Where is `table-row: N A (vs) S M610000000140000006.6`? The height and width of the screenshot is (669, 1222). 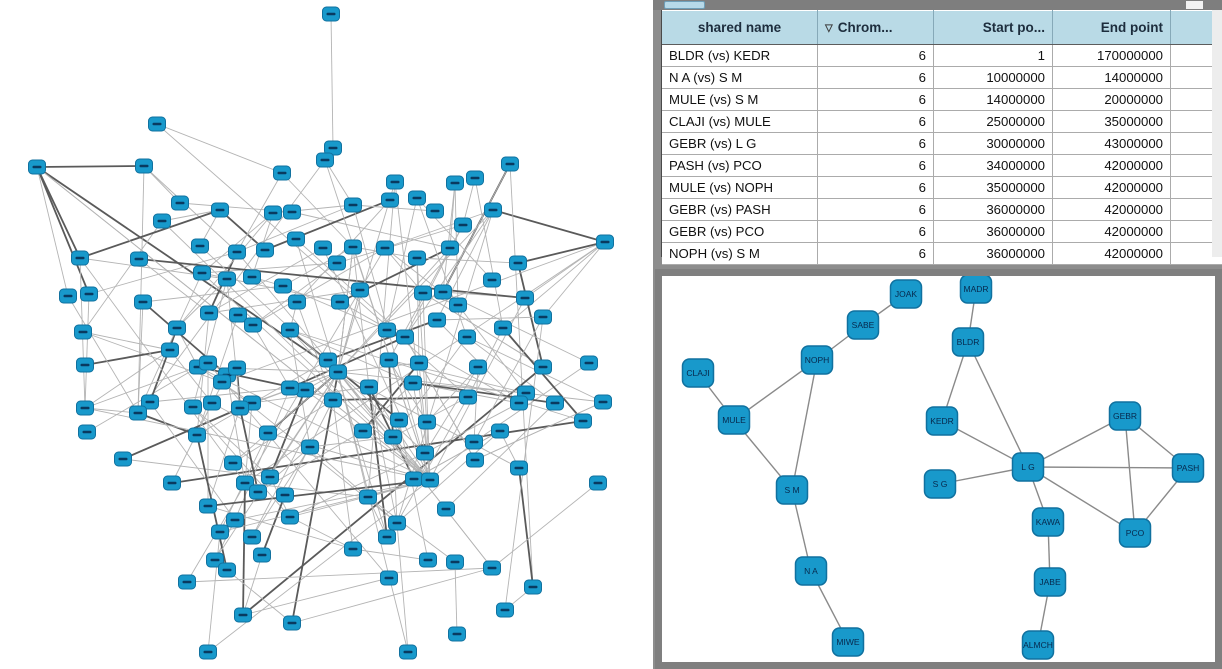 table-row: N A (vs) S M610000000140000006.6 is located at coordinates (942, 77).